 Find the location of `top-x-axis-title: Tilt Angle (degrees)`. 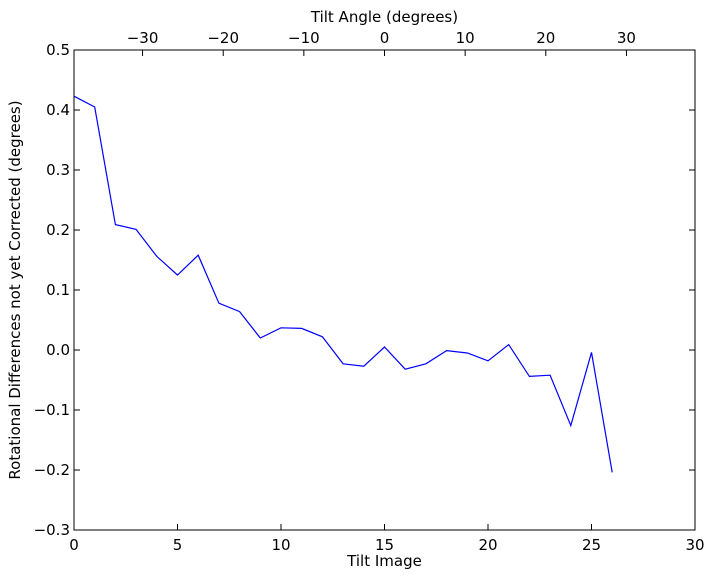

top-x-axis-title: Tilt Angle (degrees) is located at coordinates (384, 17).